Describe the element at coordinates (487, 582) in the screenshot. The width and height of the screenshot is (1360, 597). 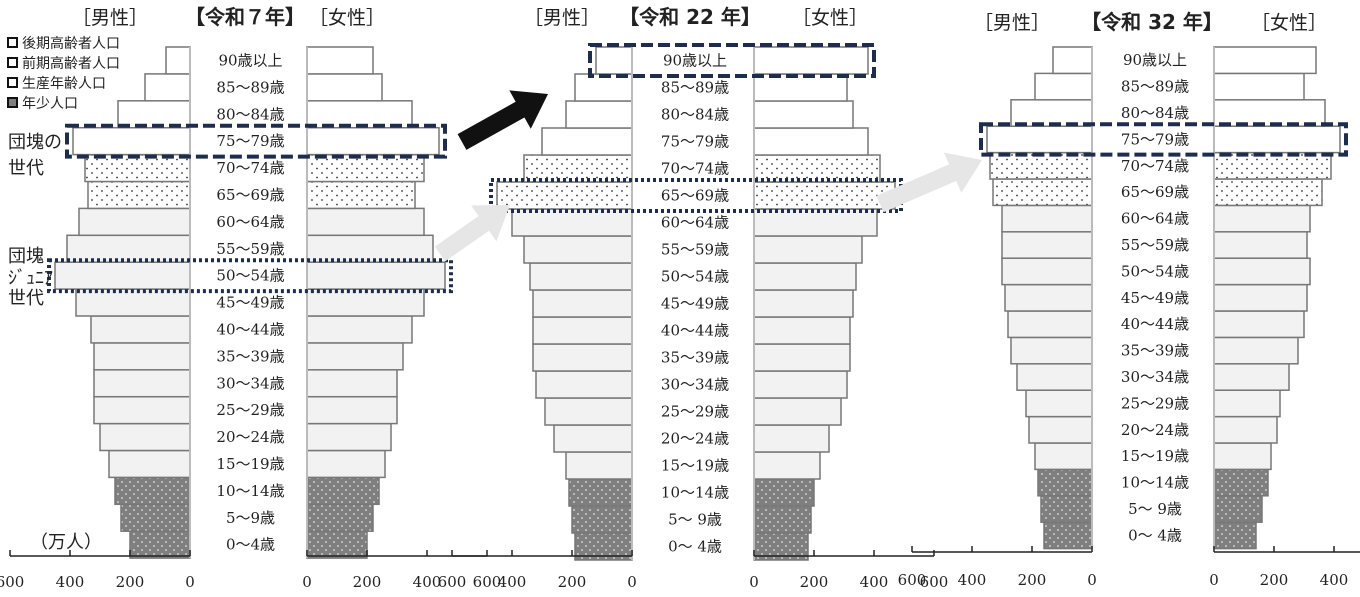
I see `female-tick-label: 600` at that location.